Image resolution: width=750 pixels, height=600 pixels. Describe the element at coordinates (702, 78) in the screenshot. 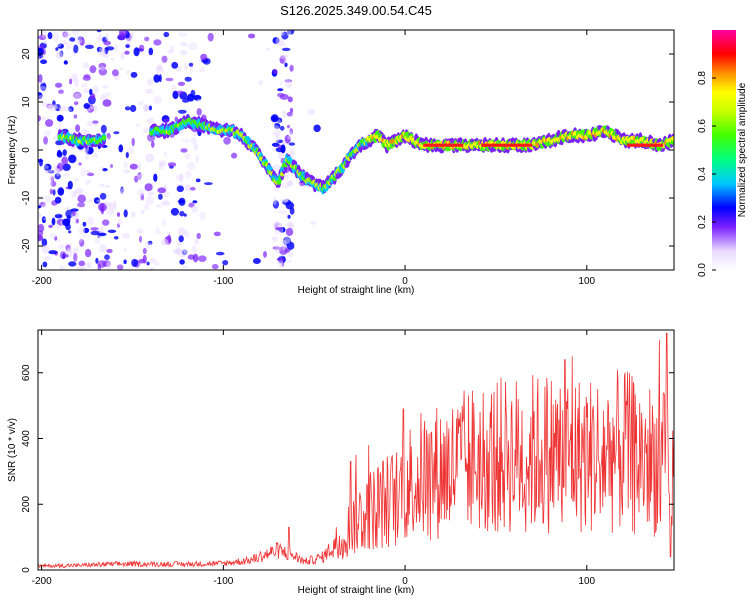

I see `colorbar-tick-label: 0.8` at that location.